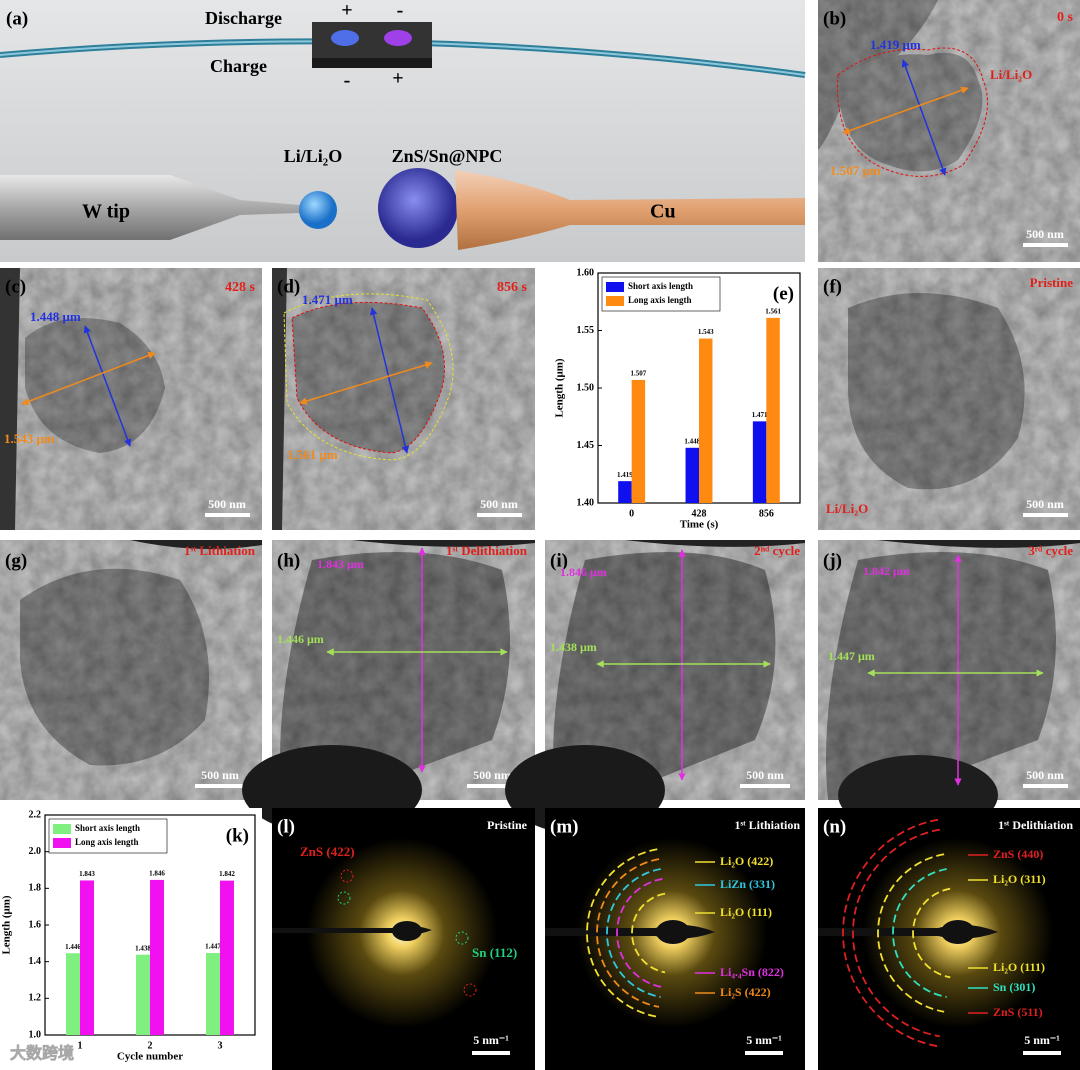  What do you see at coordinates (747, 884) in the screenshot?
I see `ring-label: LiZn (331)` at bounding box center [747, 884].